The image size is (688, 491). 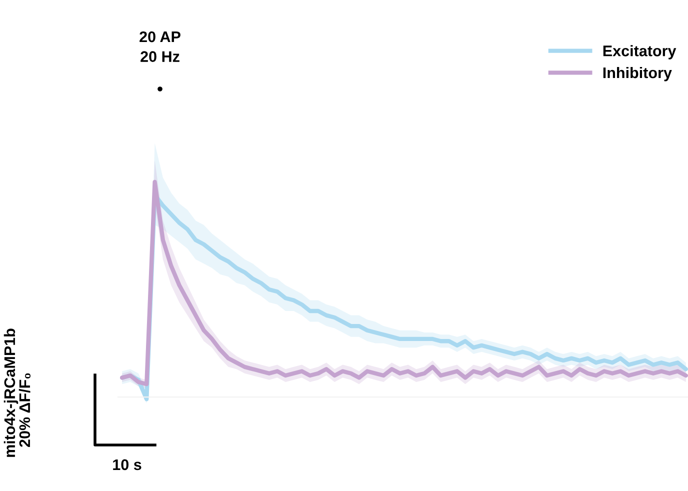 I want to click on text: 20 AP 20 Hz, so click(x=160, y=46).